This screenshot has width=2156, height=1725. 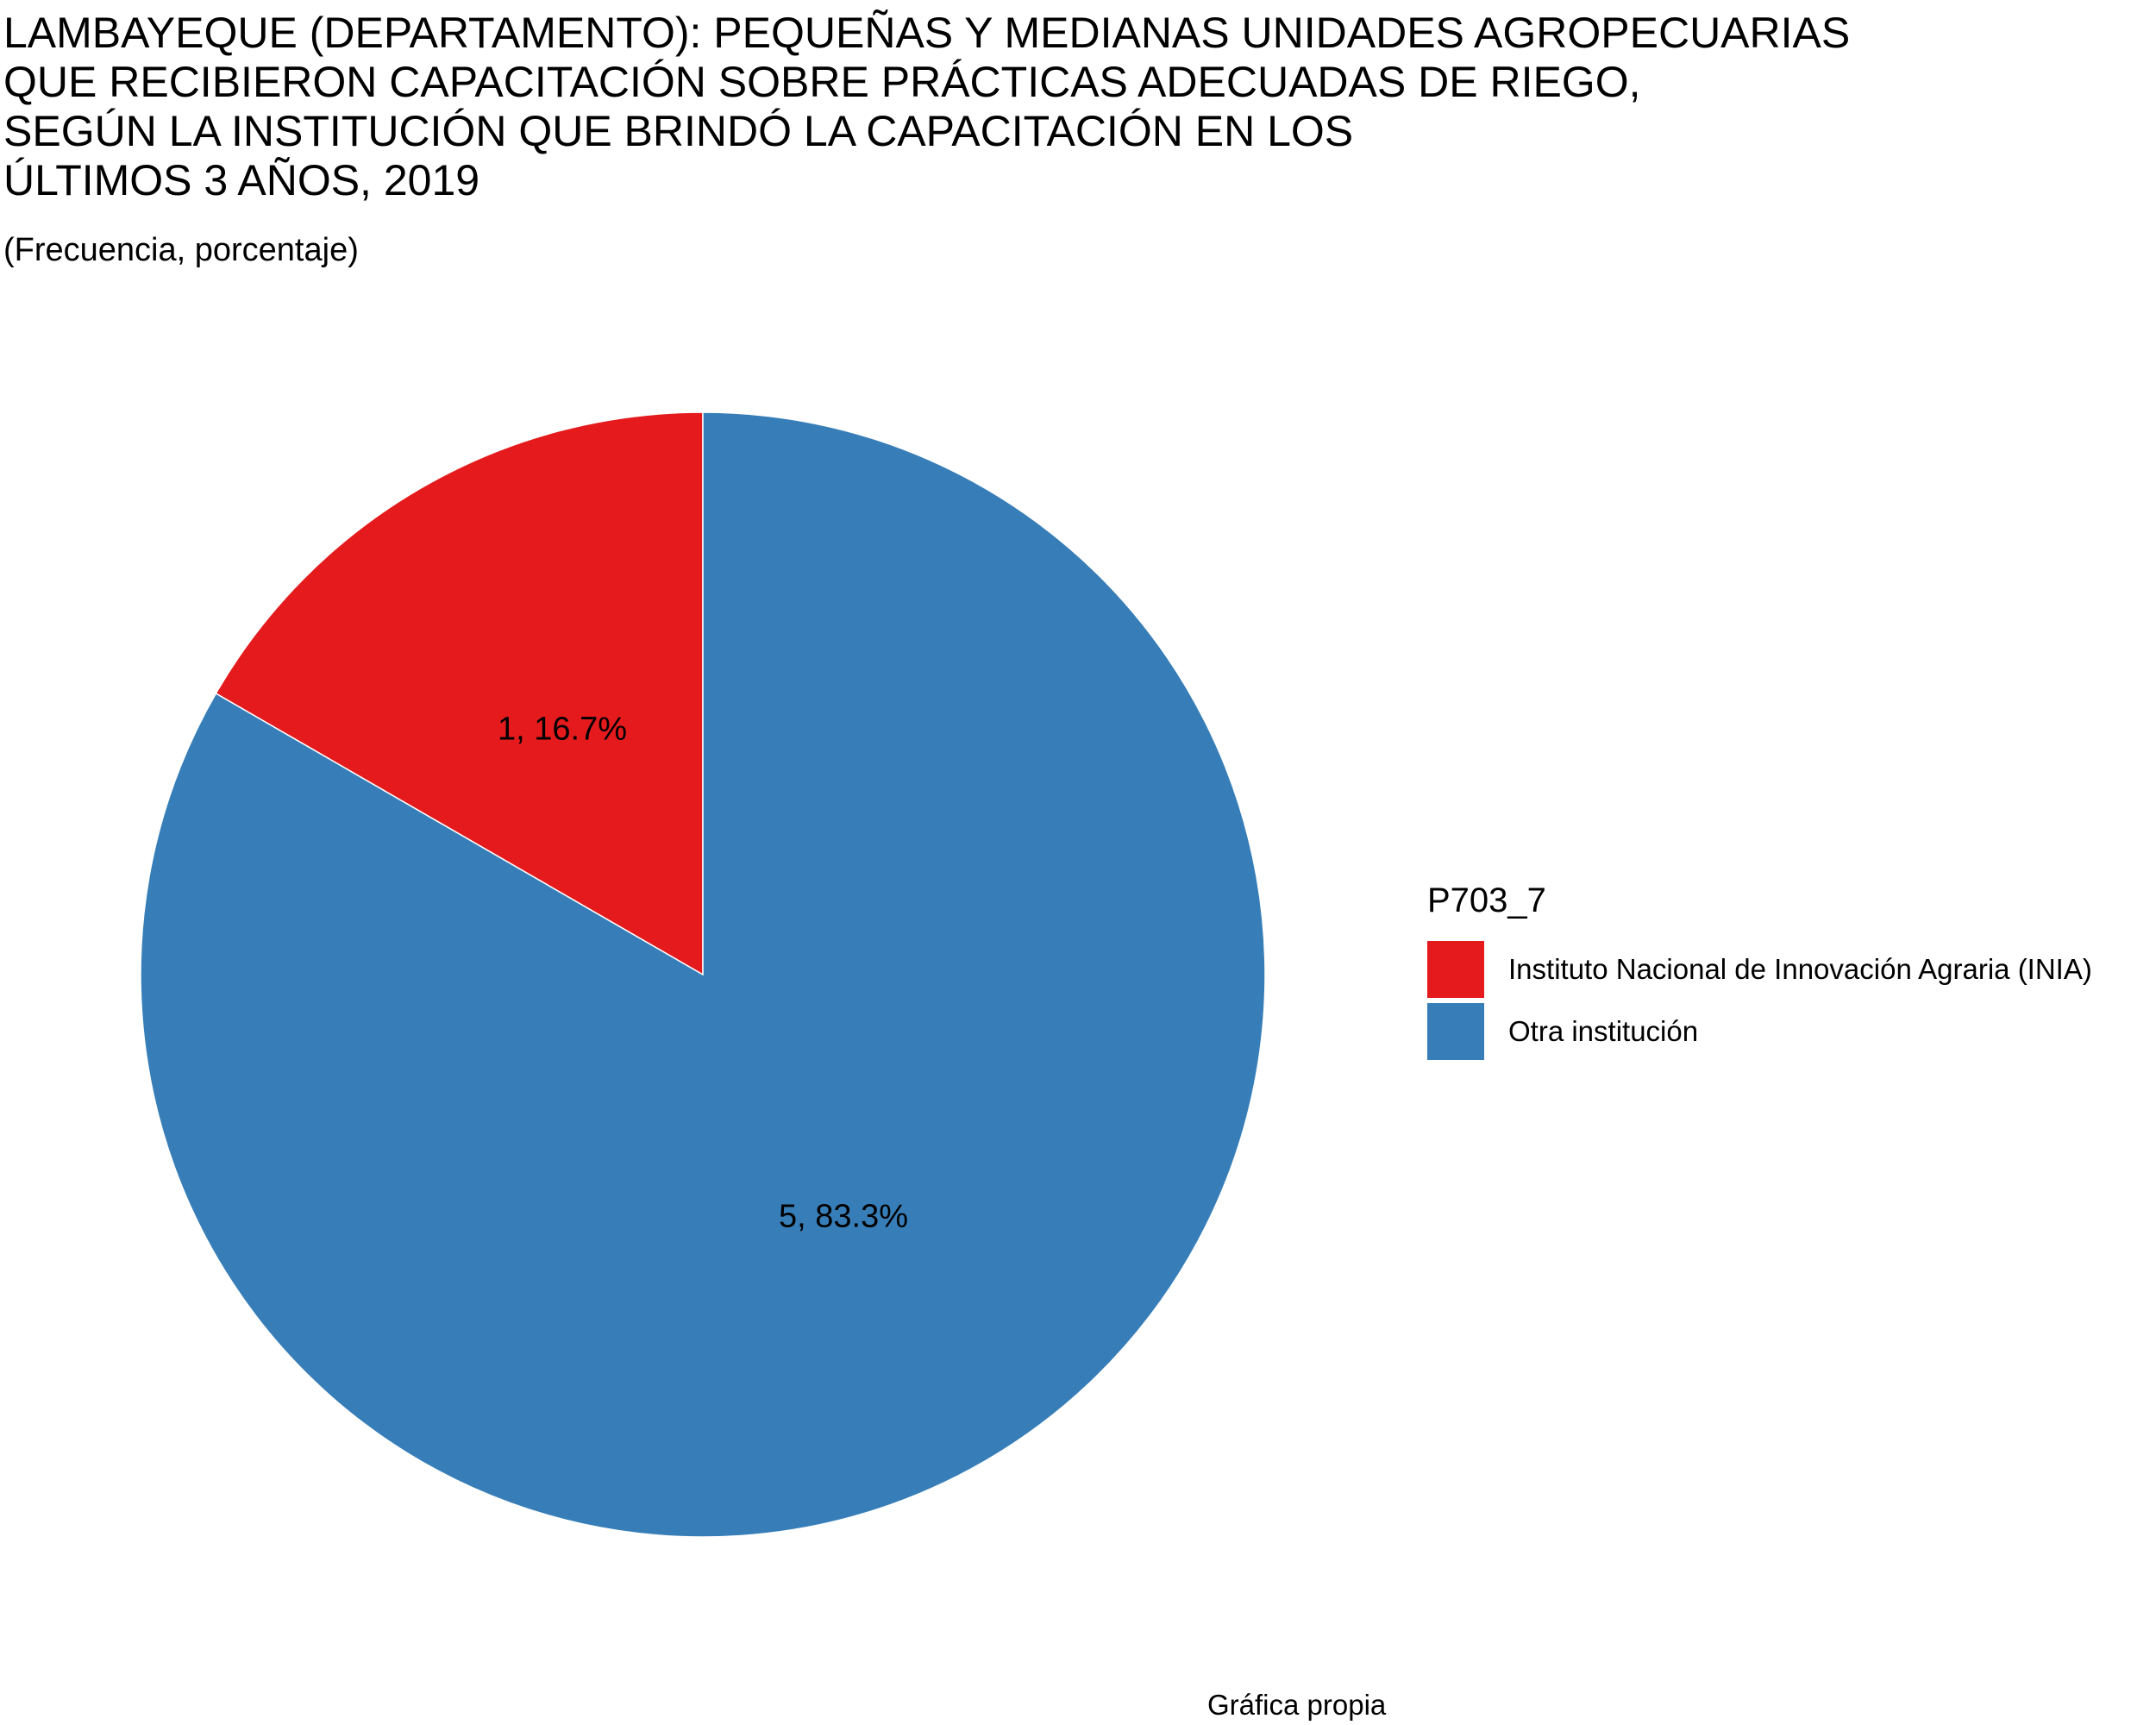 What do you see at coordinates (1297, 1705) in the screenshot?
I see `chart-caption: Gráfica propia` at bounding box center [1297, 1705].